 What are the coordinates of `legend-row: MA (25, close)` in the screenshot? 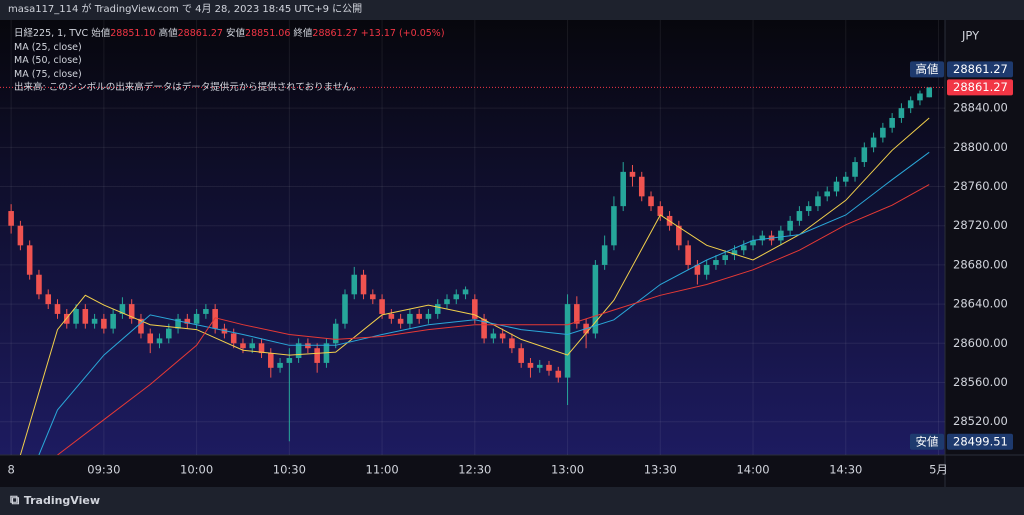 It's located at (229, 48).